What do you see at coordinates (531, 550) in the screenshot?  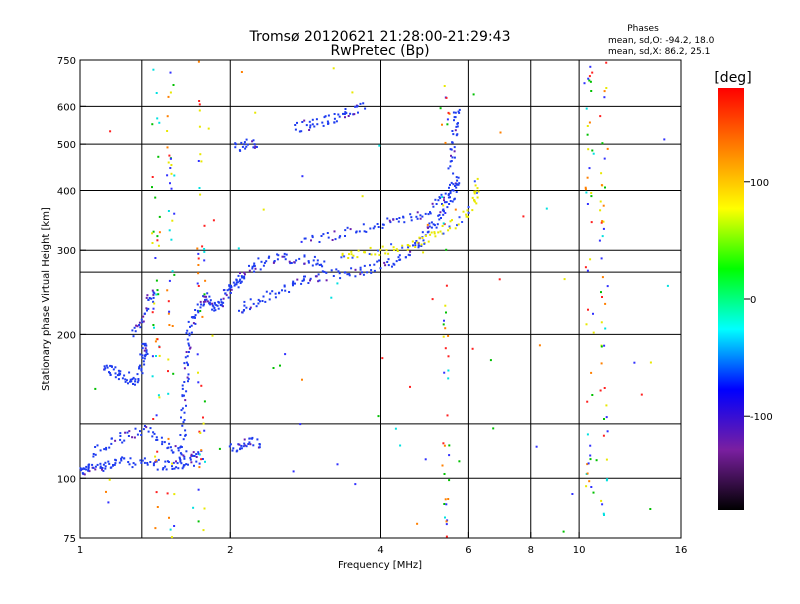 I see `x-tick-label: 8` at bounding box center [531, 550].